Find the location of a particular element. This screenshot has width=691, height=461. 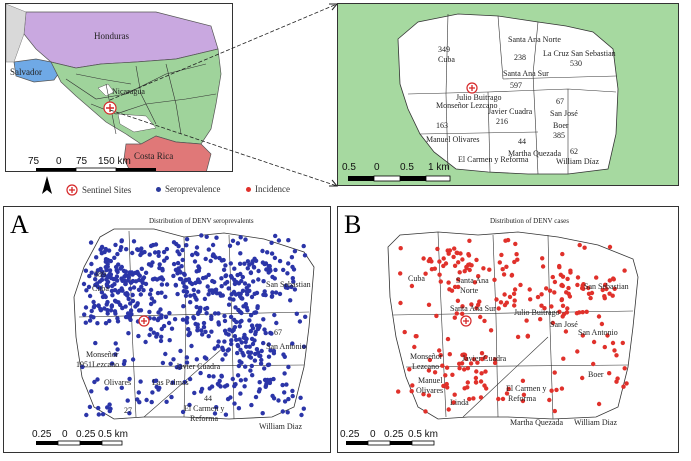

costa-rica-region is located at coordinates (167, 153).